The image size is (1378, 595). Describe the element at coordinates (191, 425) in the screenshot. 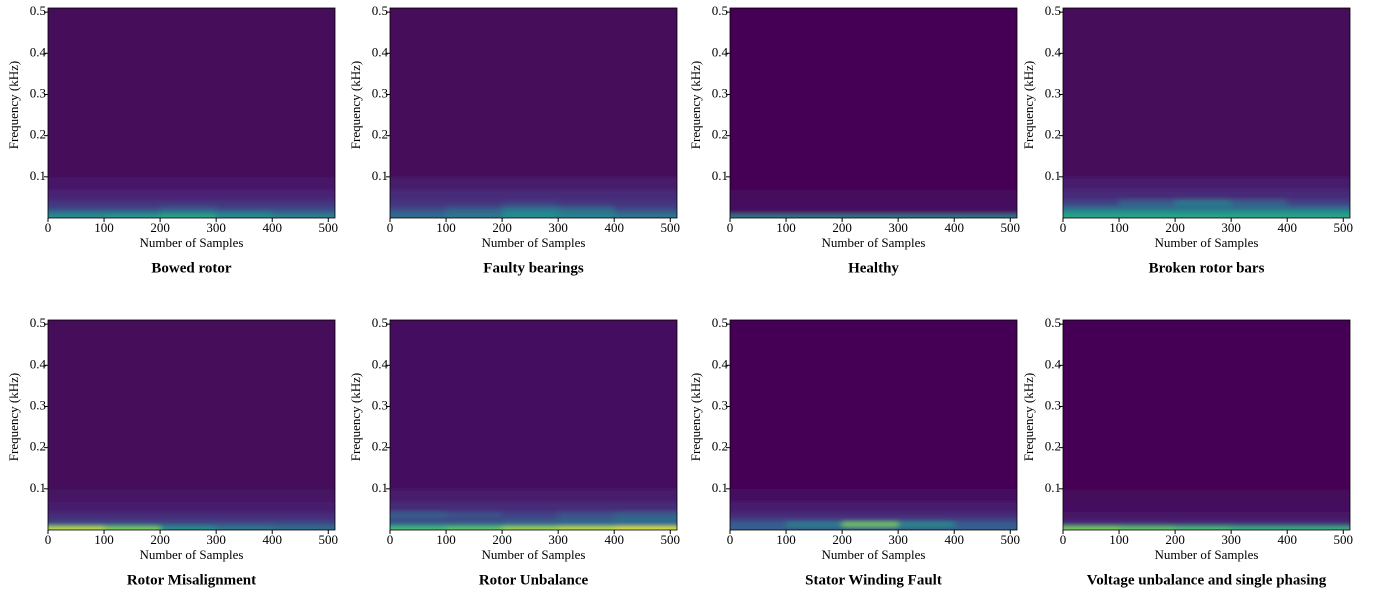

I see `heatmap-cells` at that location.